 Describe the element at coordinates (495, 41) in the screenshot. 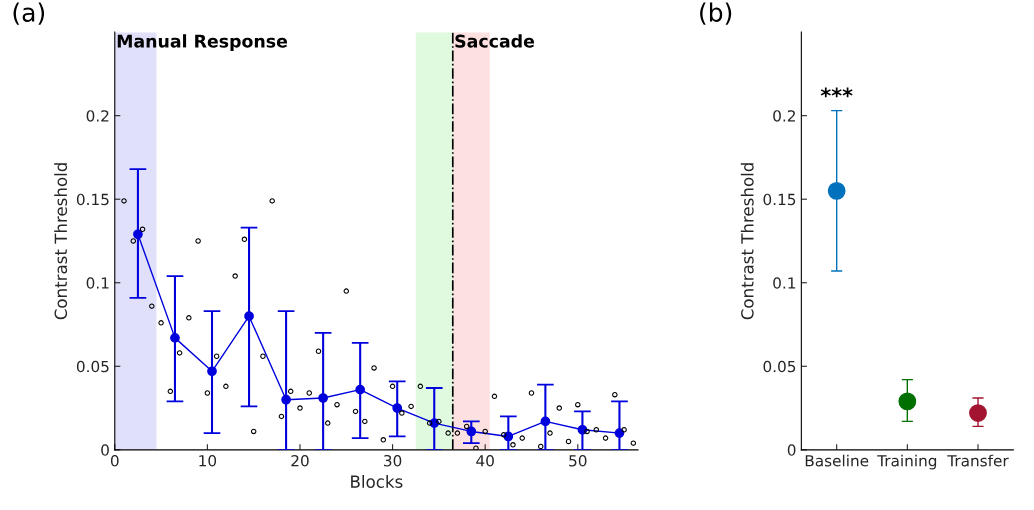

I see `band-label: Saccade` at that location.